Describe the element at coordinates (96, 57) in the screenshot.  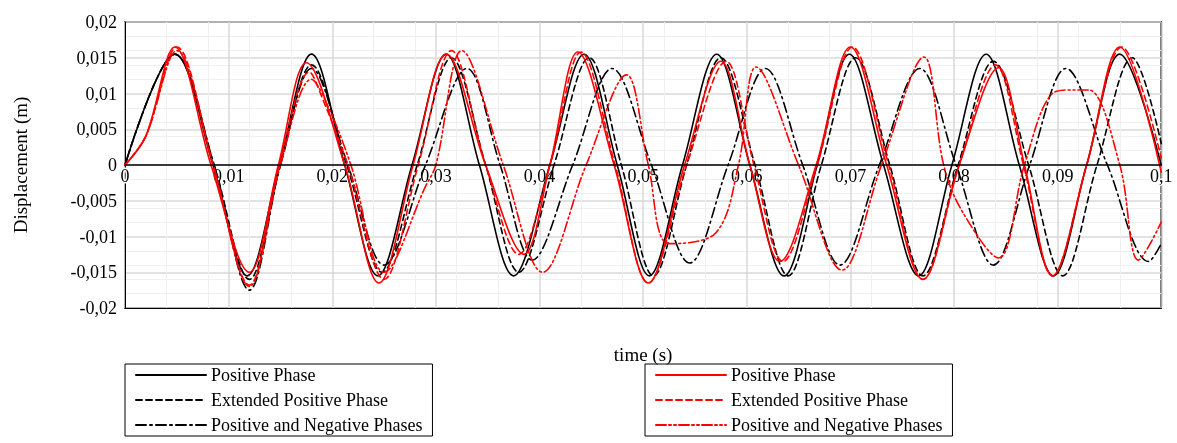
I see `y-tick-label: 0,015` at that location.